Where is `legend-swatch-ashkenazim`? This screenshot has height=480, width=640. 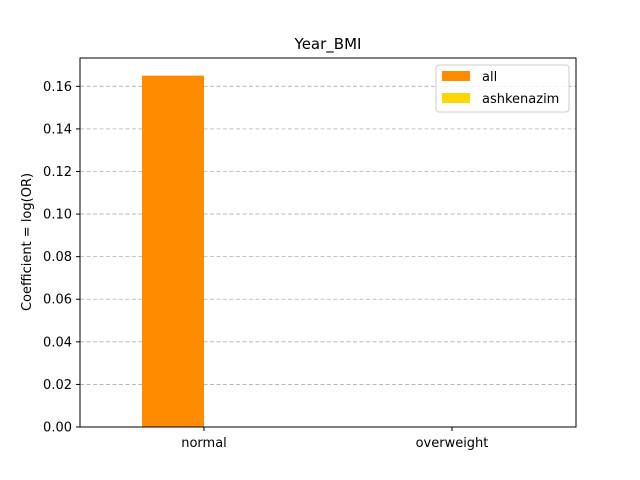 legend-swatch-ashkenazim is located at coordinates (456, 98).